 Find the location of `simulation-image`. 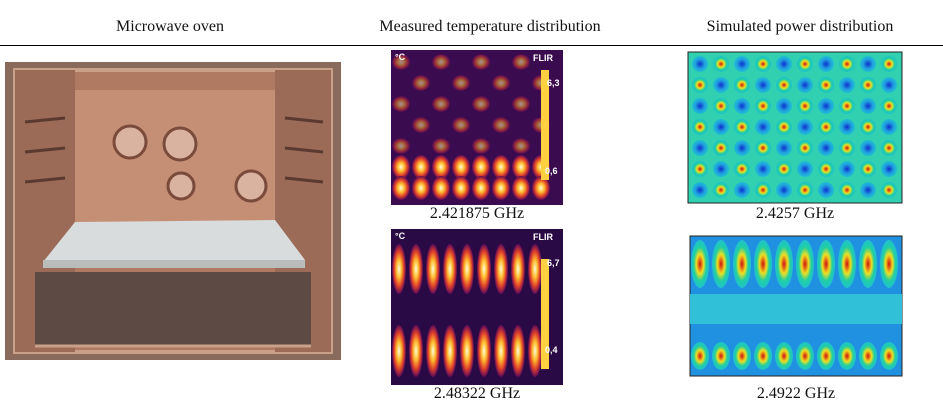

simulation-image is located at coordinates (796, 306).